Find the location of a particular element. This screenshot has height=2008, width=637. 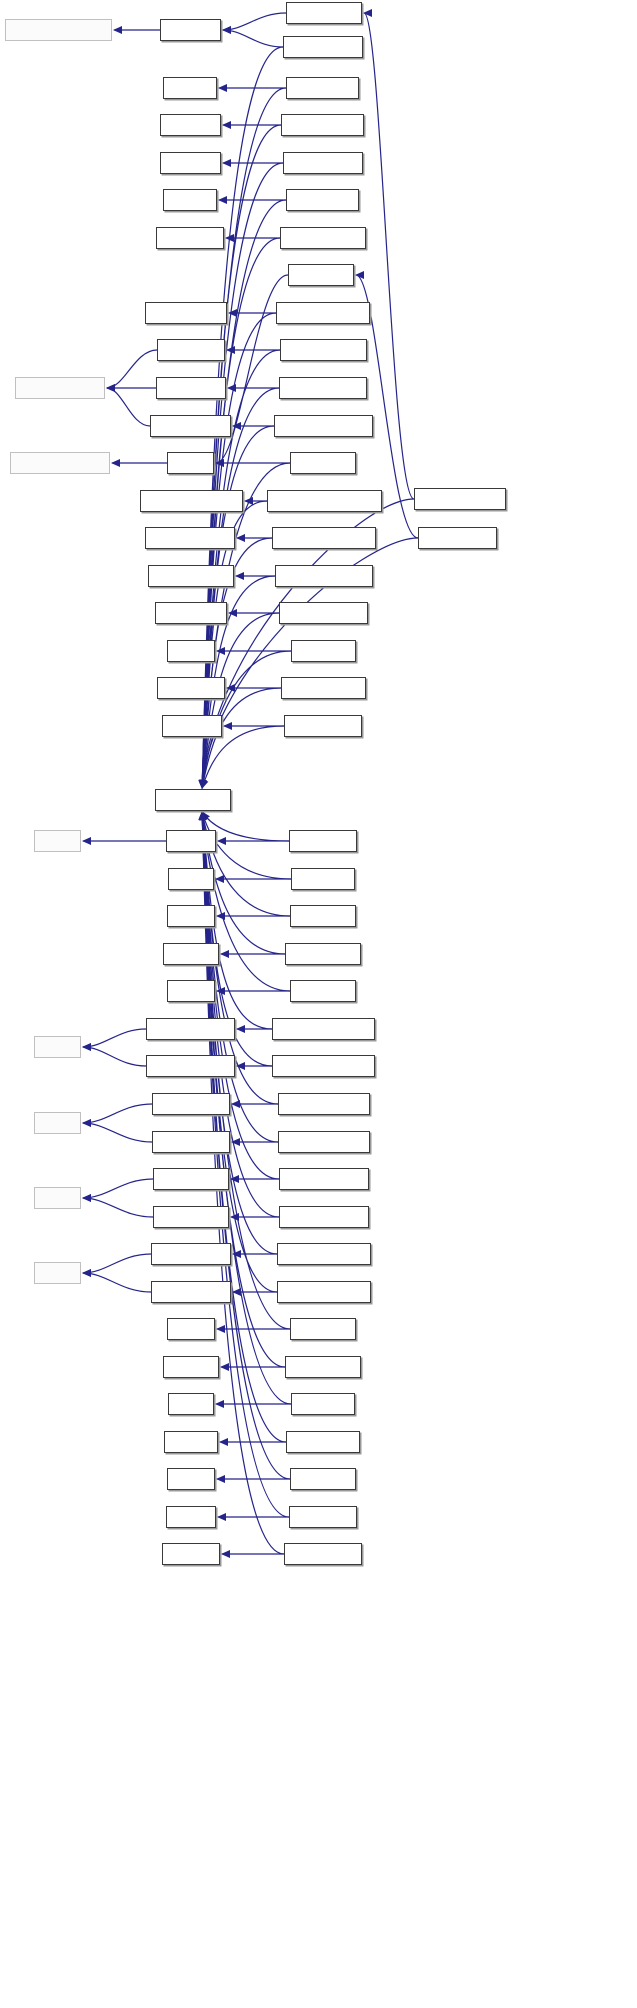

class-node-sim-casdec-x is located at coordinates (186, 313).